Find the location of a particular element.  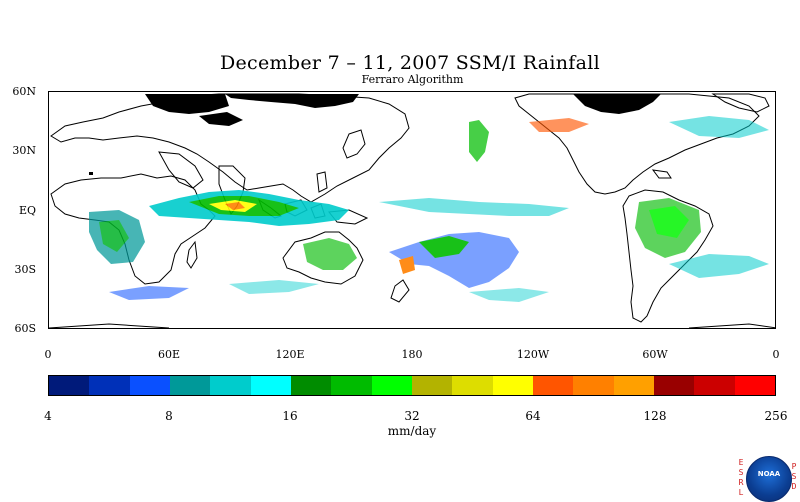

lat-label-60s: 60S is located at coordinates (25, 328).